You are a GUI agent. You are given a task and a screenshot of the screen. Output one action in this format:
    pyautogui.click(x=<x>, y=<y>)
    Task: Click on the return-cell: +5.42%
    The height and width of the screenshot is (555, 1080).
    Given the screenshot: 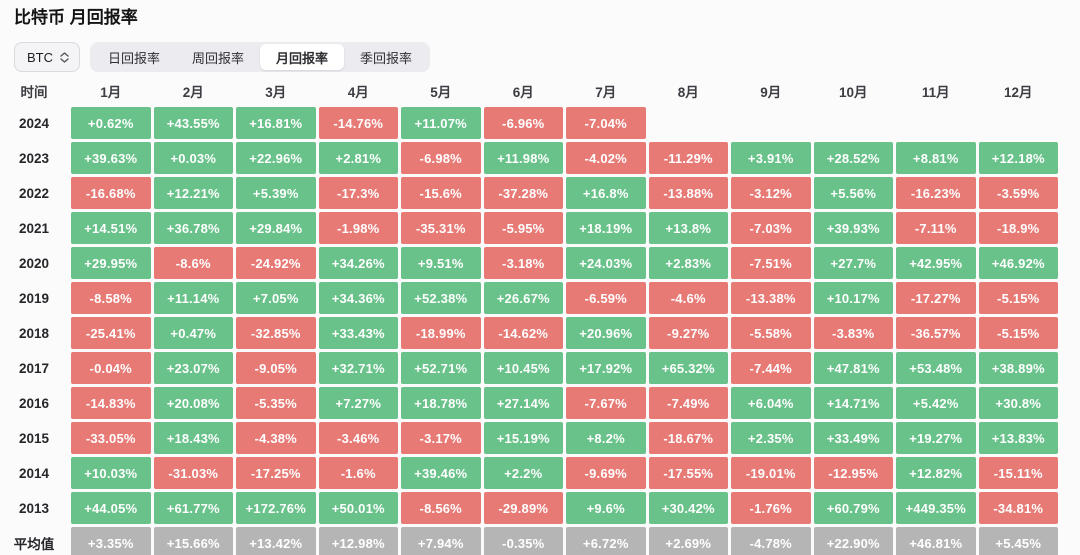 What is the action you would take?
    pyautogui.click(x=936, y=403)
    